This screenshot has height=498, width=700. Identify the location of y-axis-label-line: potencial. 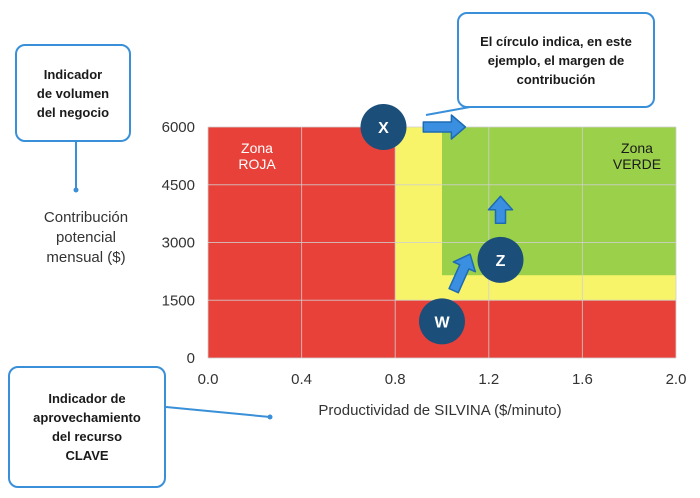
(86, 237).